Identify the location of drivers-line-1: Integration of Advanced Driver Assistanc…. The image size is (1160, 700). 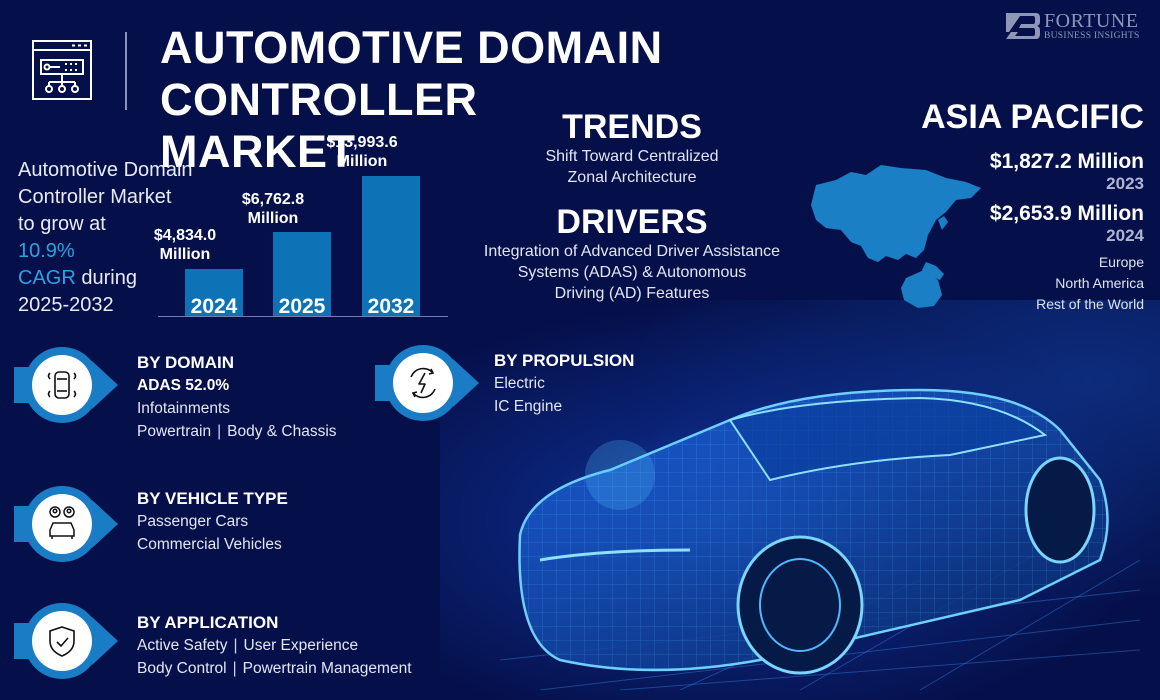
(632, 251).